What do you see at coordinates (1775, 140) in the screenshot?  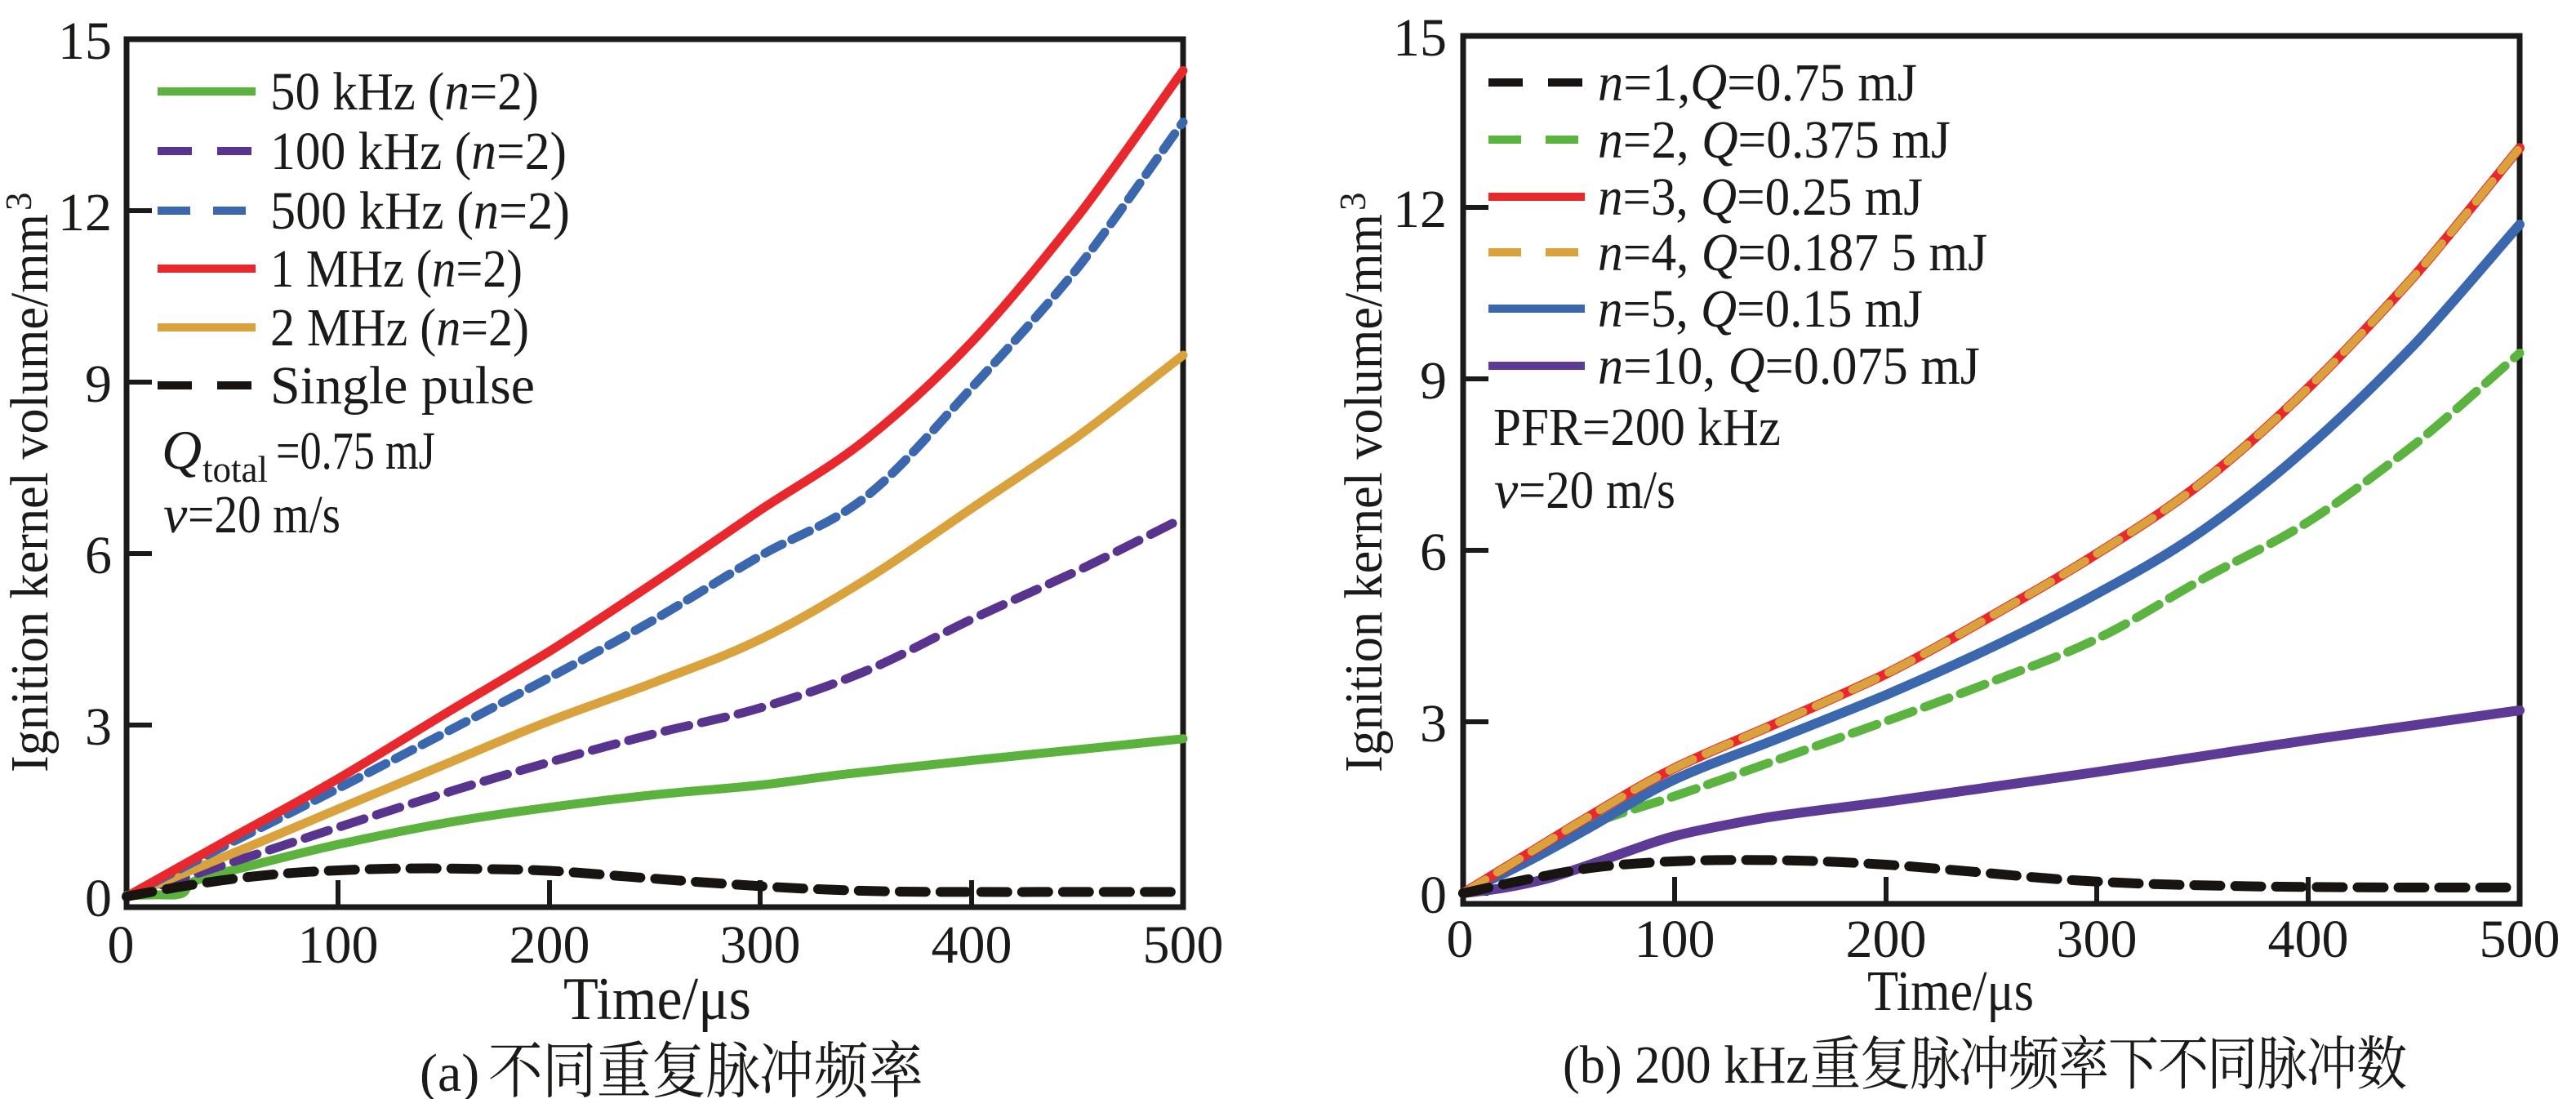 I see `svg-text: n=2, Q=0.375 mJ` at bounding box center [1775, 140].